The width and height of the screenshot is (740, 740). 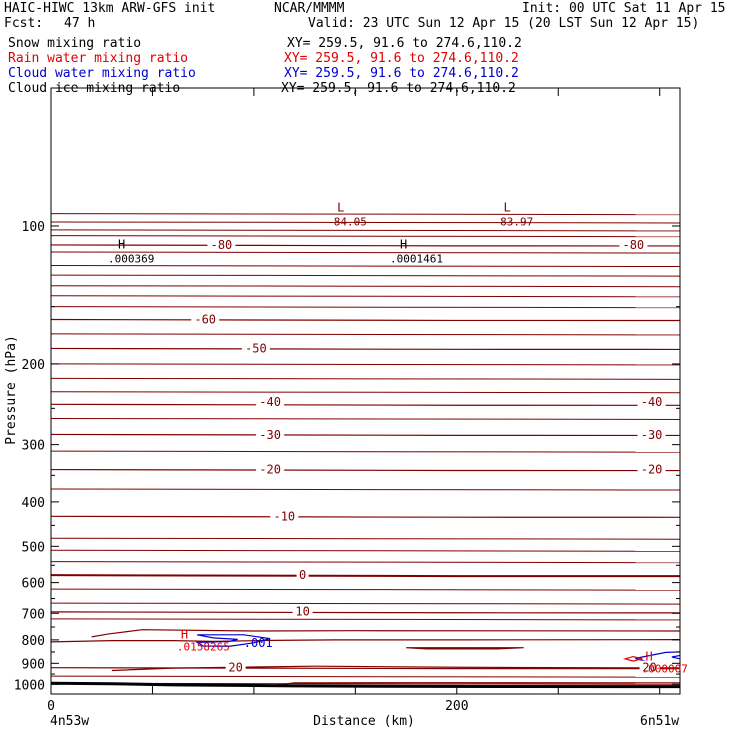 What do you see at coordinates (258, 643) in the screenshot?
I see `cloud-water-label: .001` at bounding box center [258, 643].